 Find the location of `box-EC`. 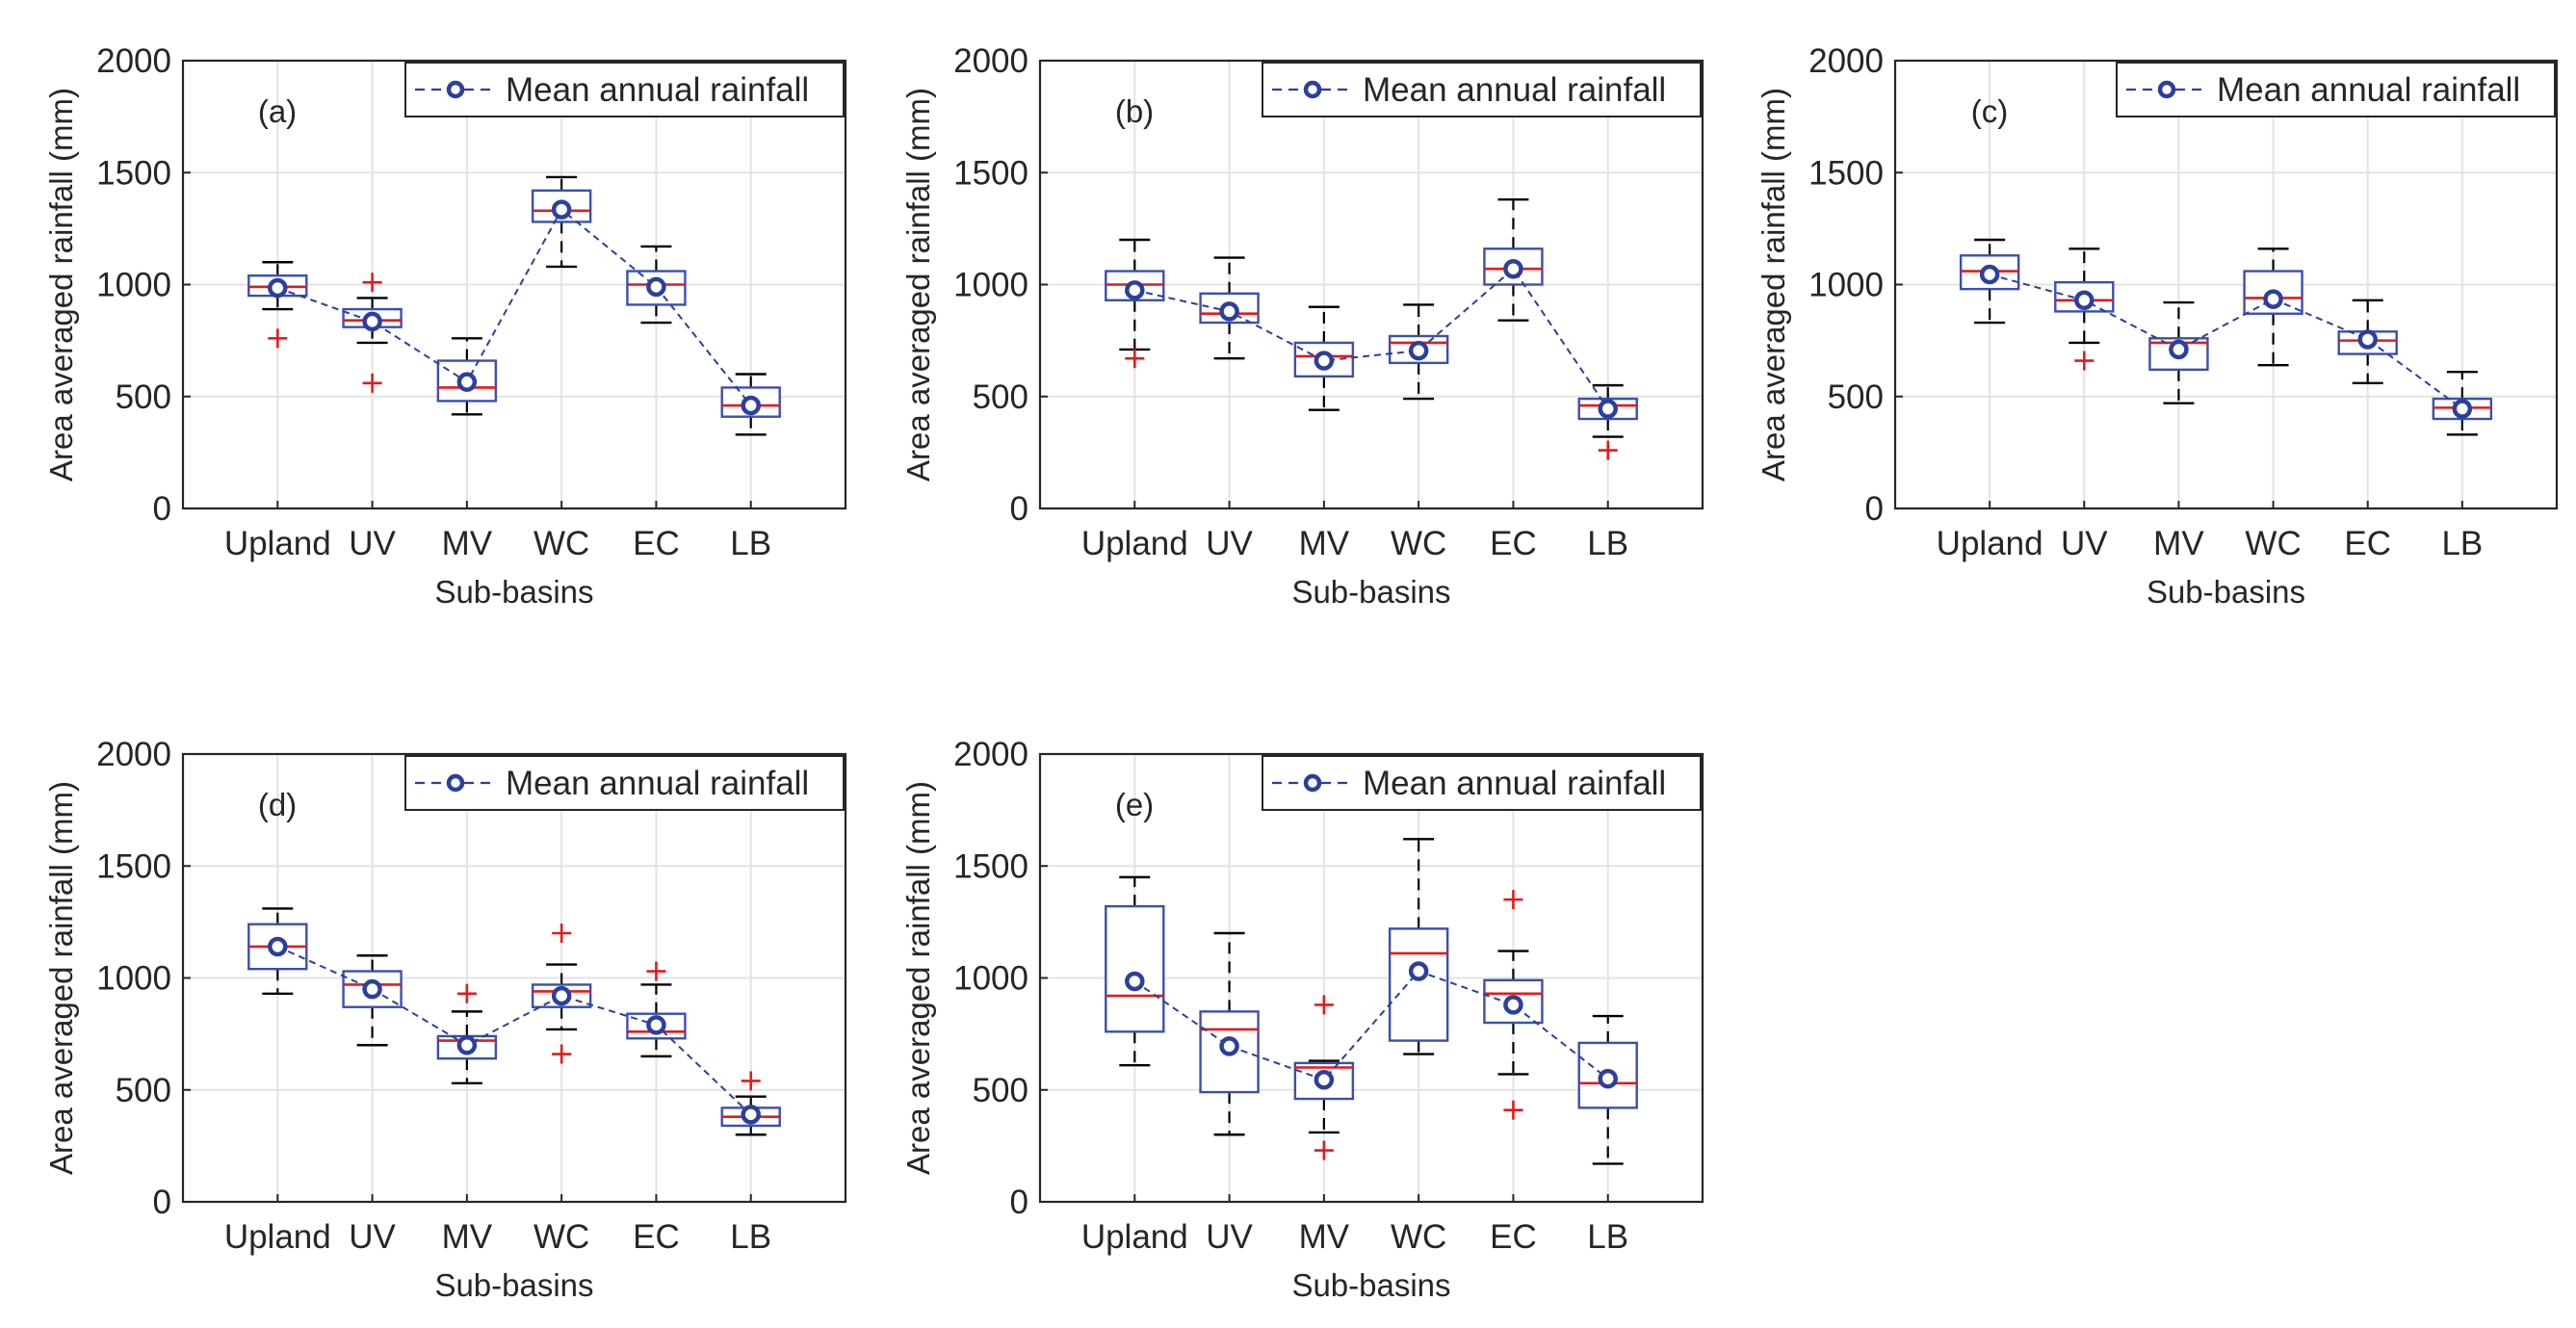

box-EC is located at coordinates (656, 285).